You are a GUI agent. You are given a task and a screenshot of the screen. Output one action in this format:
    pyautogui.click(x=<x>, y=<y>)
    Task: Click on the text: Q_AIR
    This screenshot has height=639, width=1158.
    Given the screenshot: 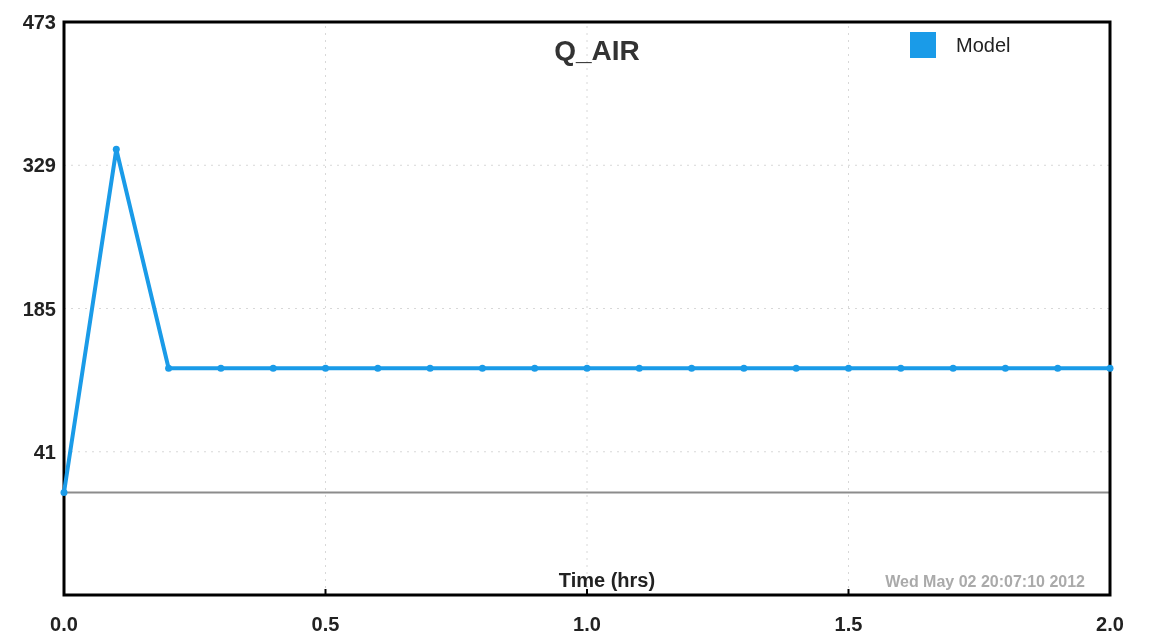 What is the action you would take?
    pyautogui.click(x=597, y=50)
    